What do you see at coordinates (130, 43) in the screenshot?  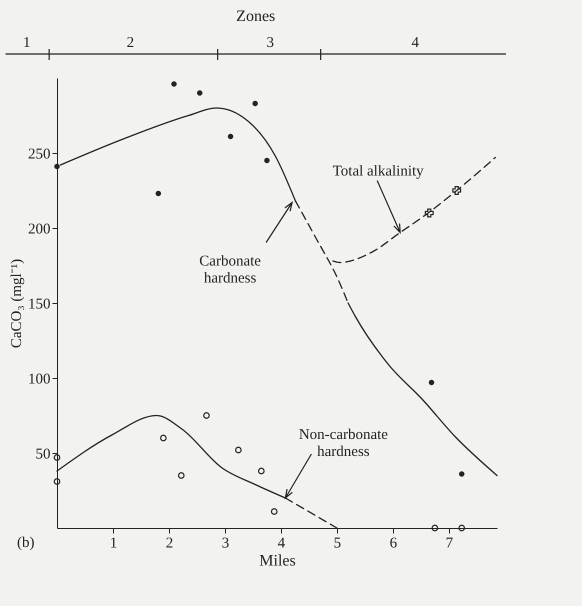 I see `text: 2` at bounding box center [130, 43].